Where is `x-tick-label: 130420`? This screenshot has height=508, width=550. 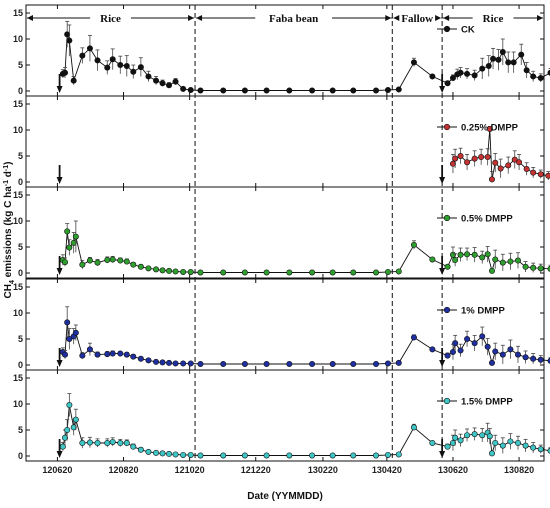
x-tick-label: 130420 is located at coordinates (387, 470).